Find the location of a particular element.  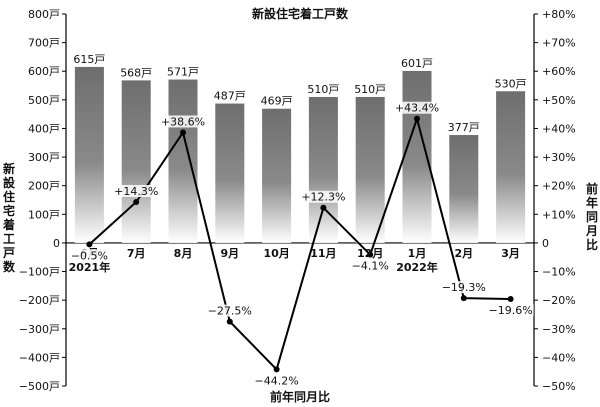

right-axis-tick-label: −10% is located at coordinates (559, 272).